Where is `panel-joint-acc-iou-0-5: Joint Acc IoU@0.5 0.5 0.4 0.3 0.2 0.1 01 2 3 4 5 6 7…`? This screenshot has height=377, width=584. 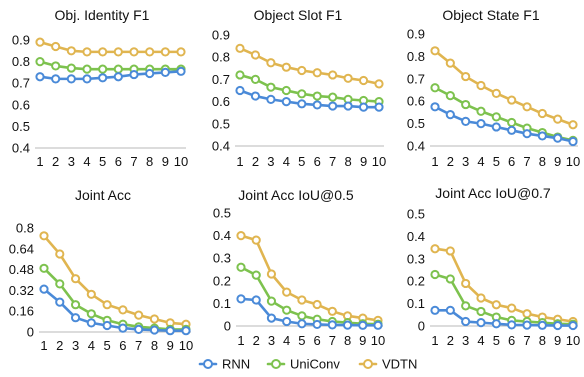 panel-joint-acc-iou-0-5: Joint Acc IoU@0.5 0.5 0.4 0.3 0.2 0.1 01 2 3 4 5 6 7… is located at coordinates (299, 267).